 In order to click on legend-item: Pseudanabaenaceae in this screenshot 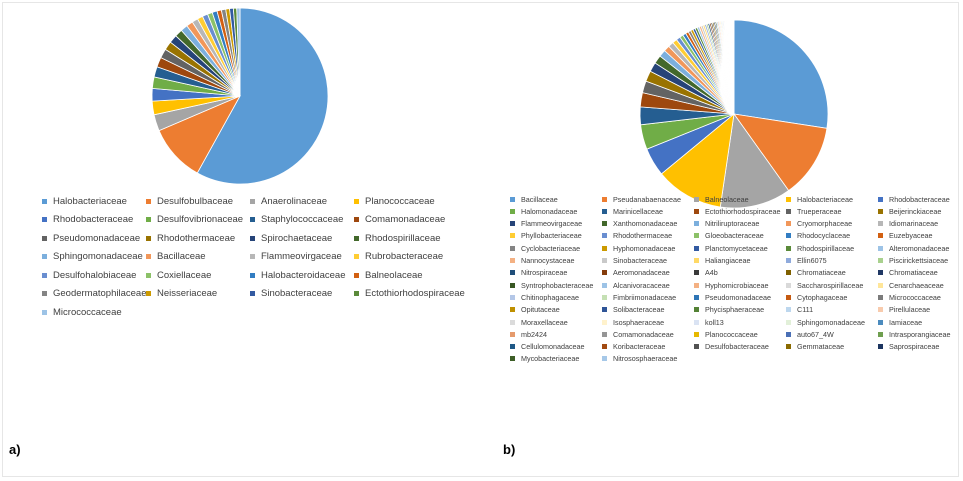, I will do `click(641, 199)`.